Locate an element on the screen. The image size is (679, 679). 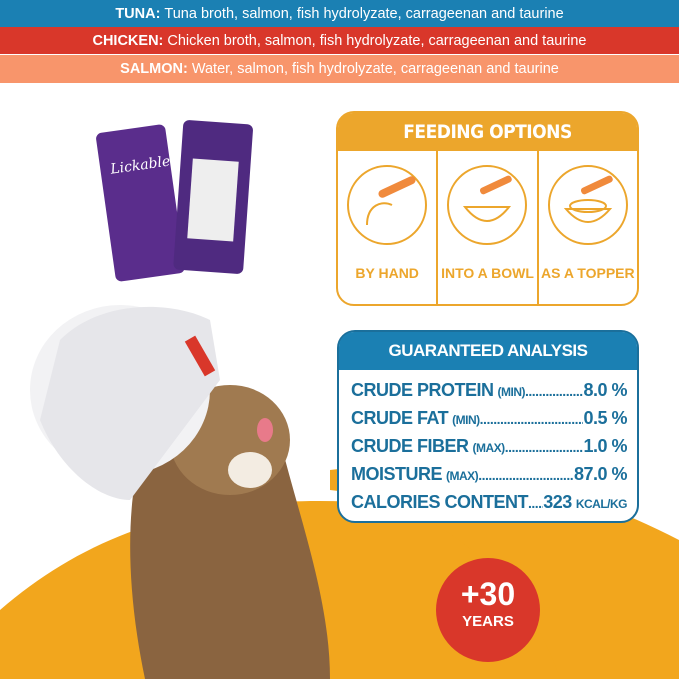
nutrient-name: MOISTURE is located at coordinates (397, 474).